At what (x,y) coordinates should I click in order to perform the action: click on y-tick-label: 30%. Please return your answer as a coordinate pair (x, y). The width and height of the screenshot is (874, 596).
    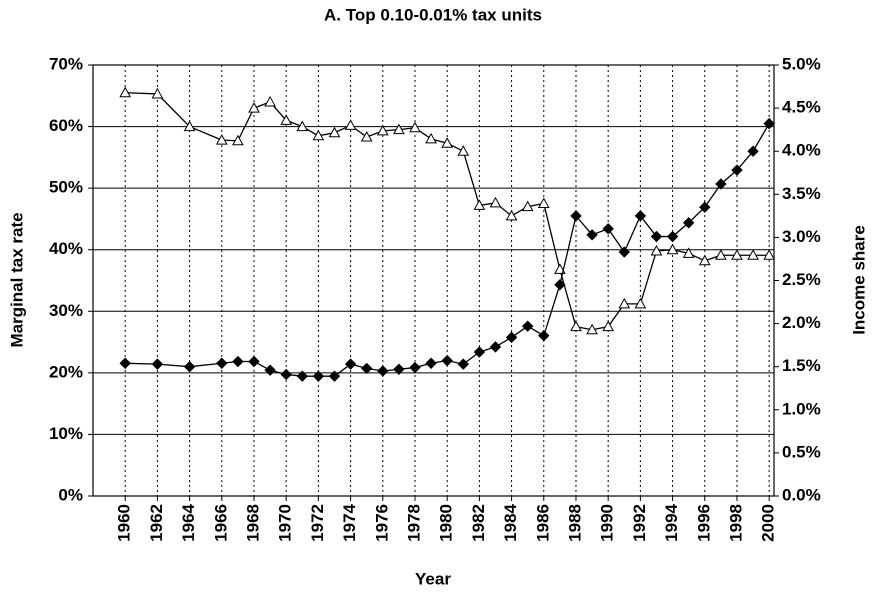
    Looking at the image, I should click on (66, 310).